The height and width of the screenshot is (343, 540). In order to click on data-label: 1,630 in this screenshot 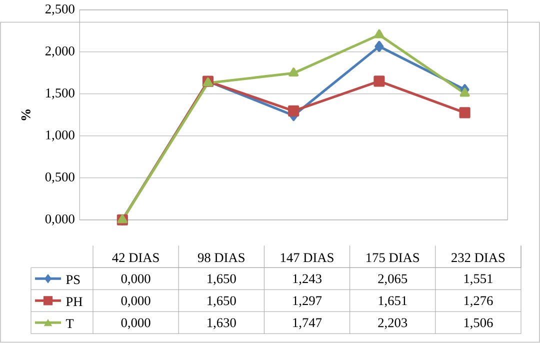, I will do `click(222, 324)`.